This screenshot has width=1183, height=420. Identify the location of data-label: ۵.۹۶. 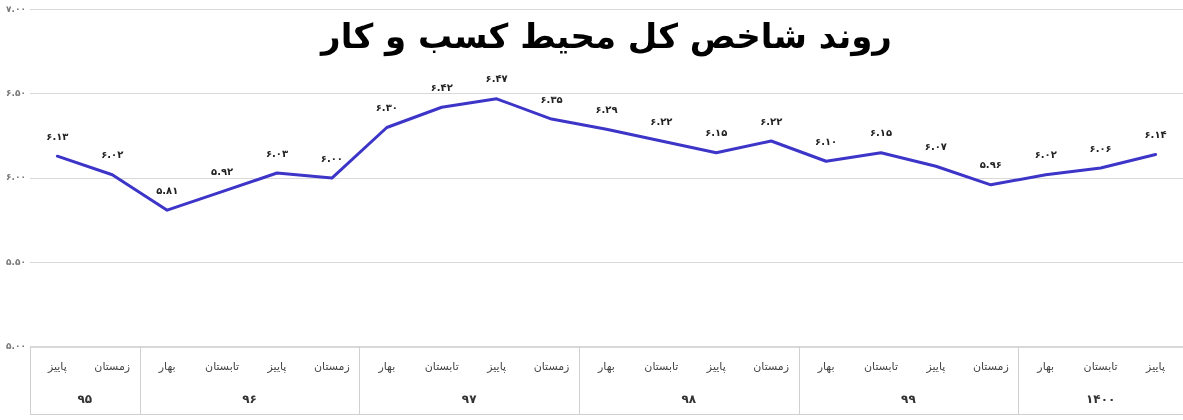
(990, 165).